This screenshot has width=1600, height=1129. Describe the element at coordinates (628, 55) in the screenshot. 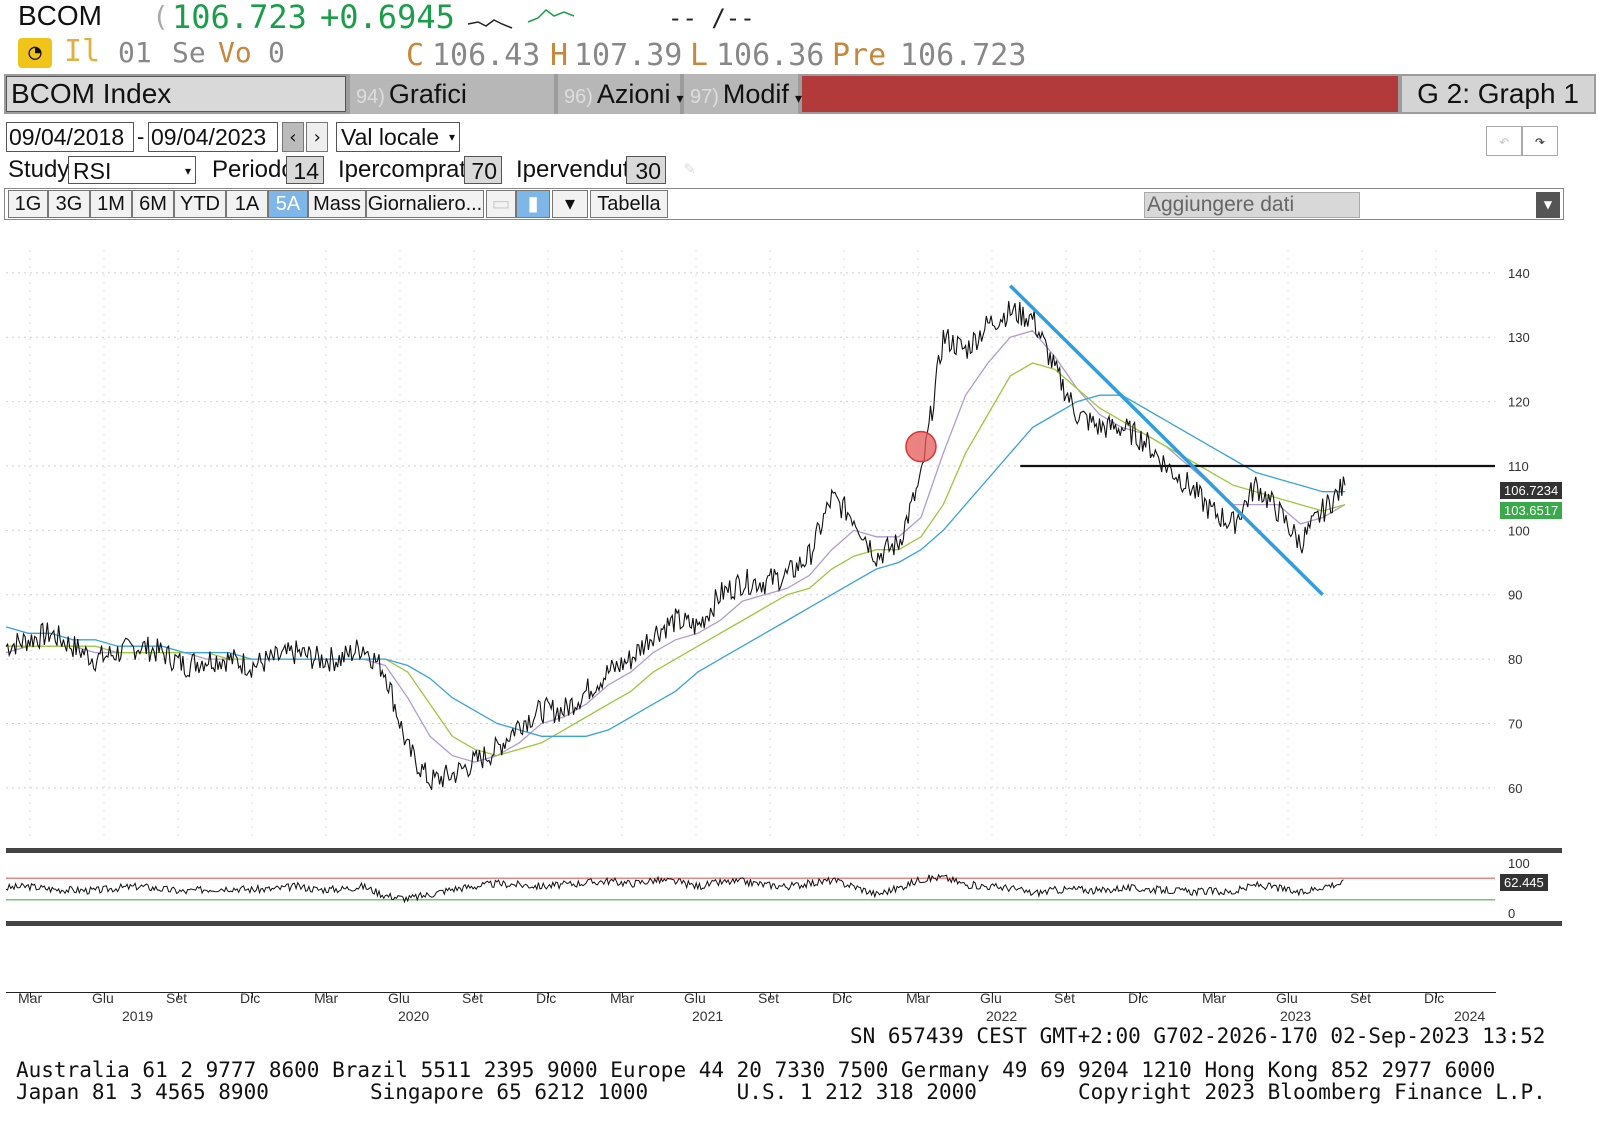

I see `high-value: 107.39` at that location.